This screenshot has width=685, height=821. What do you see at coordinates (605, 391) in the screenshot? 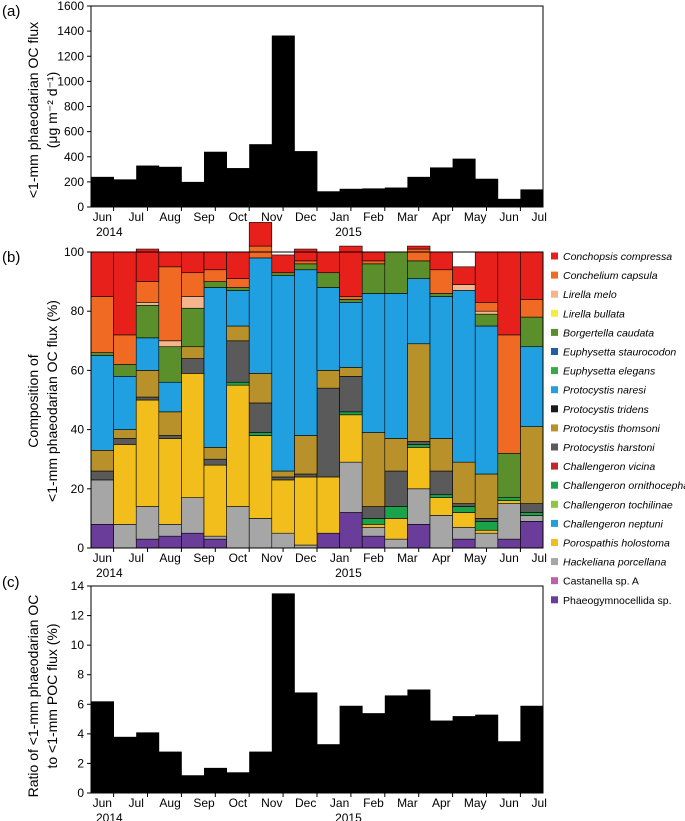
I see `legend-label: Protocystis naresi` at bounding box center [605, 391].